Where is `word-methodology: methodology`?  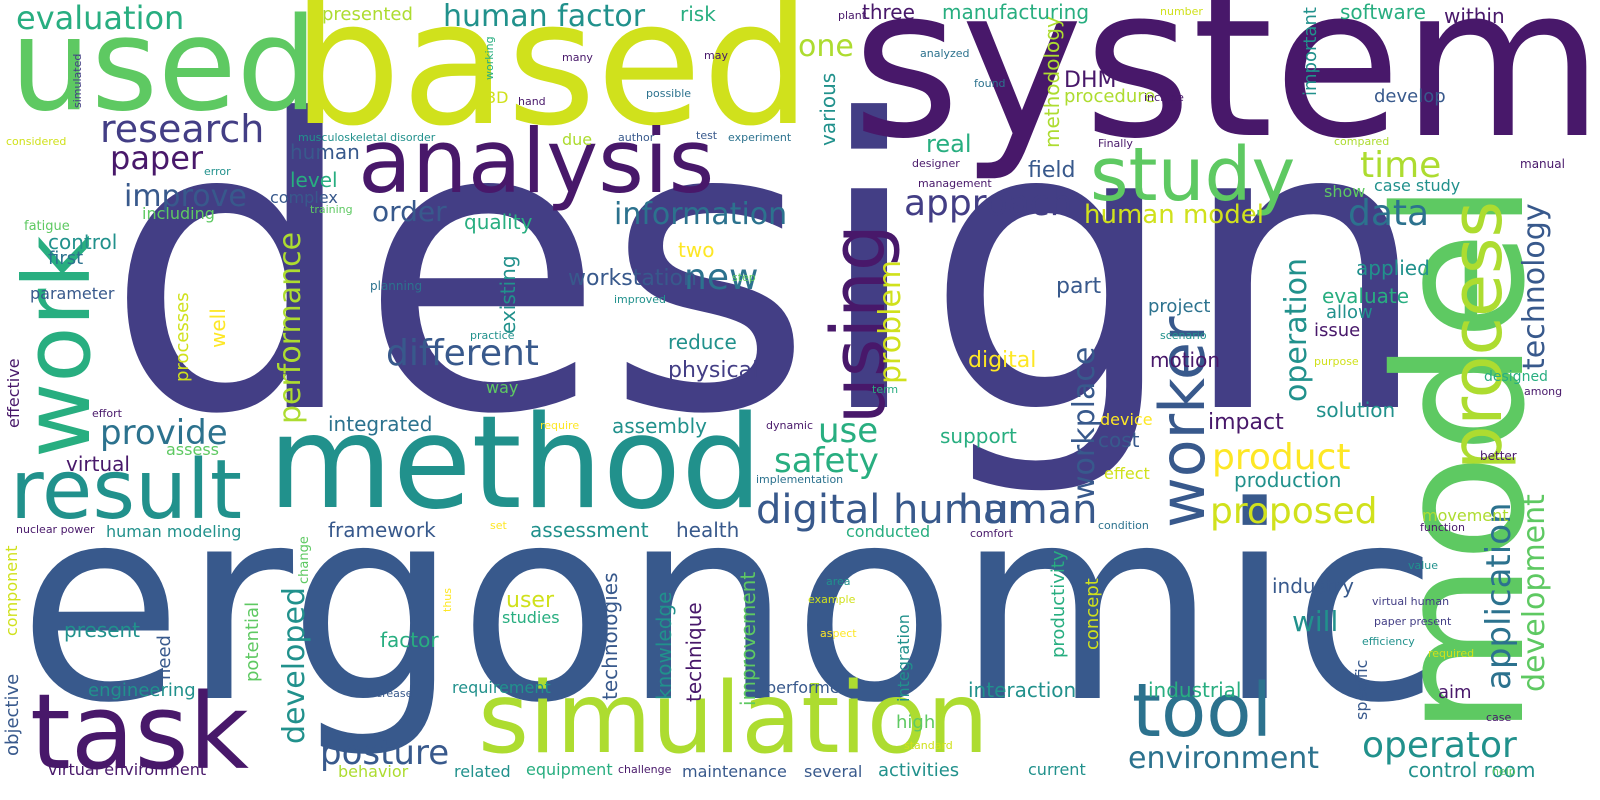
word-methodology: methodology is located at coordinates (1052, 82).